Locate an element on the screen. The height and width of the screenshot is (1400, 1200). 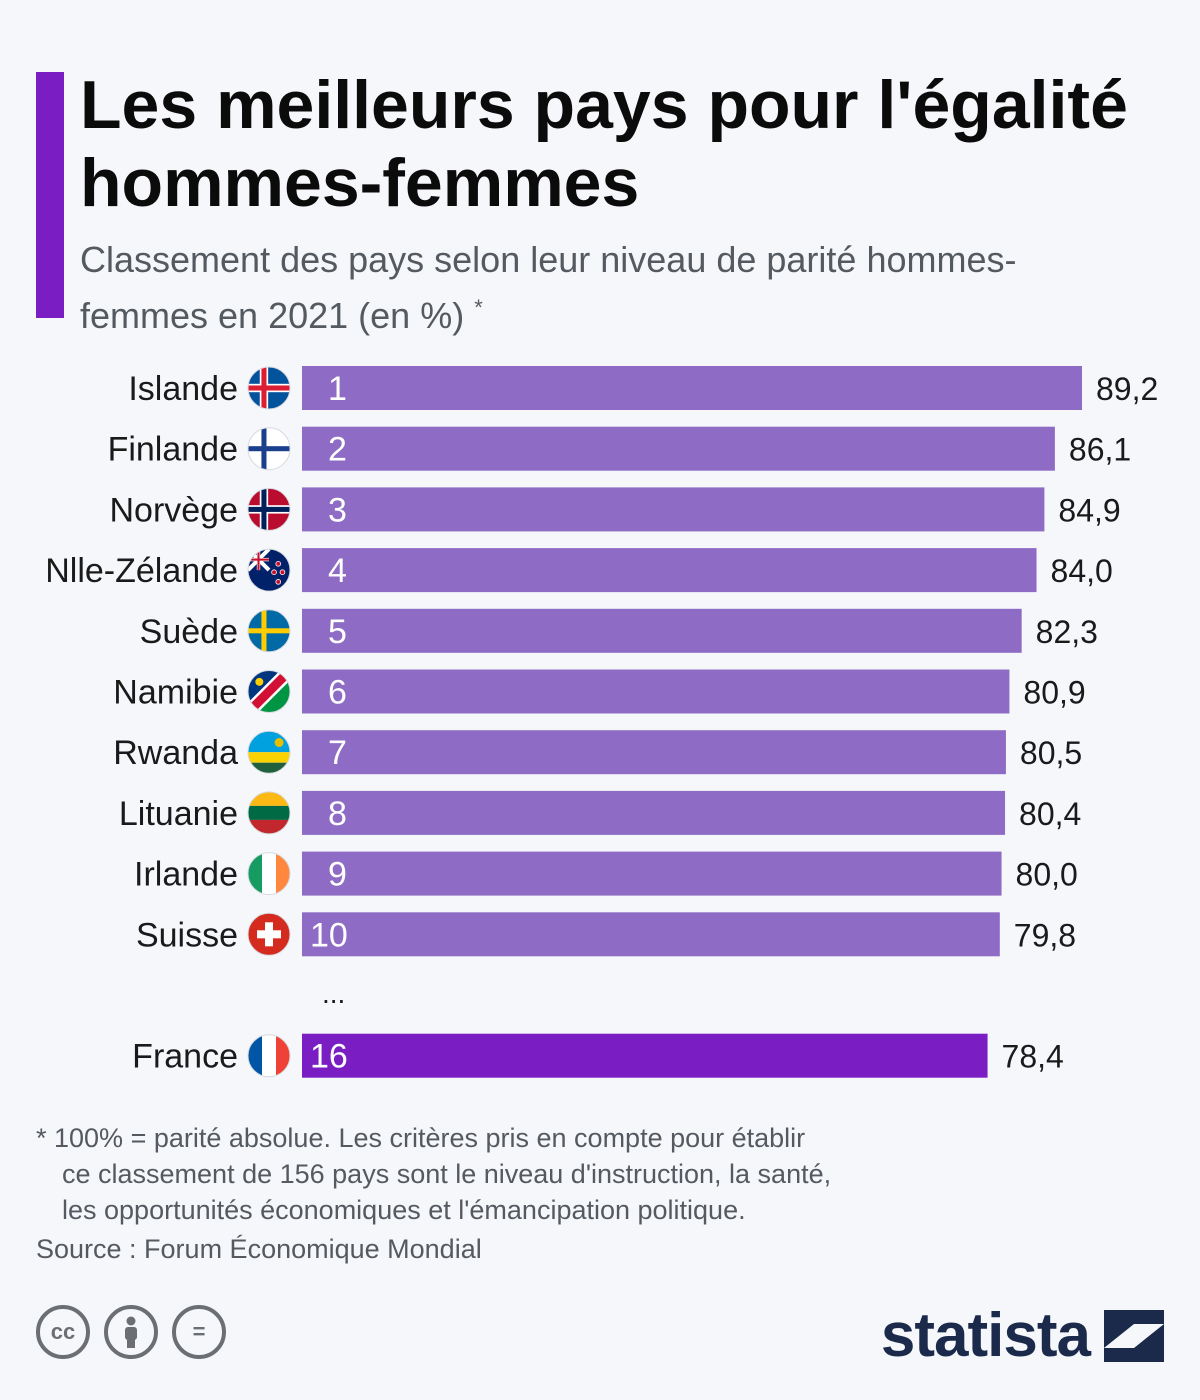
rank-label: 10 is located at coordinates (329, 935).